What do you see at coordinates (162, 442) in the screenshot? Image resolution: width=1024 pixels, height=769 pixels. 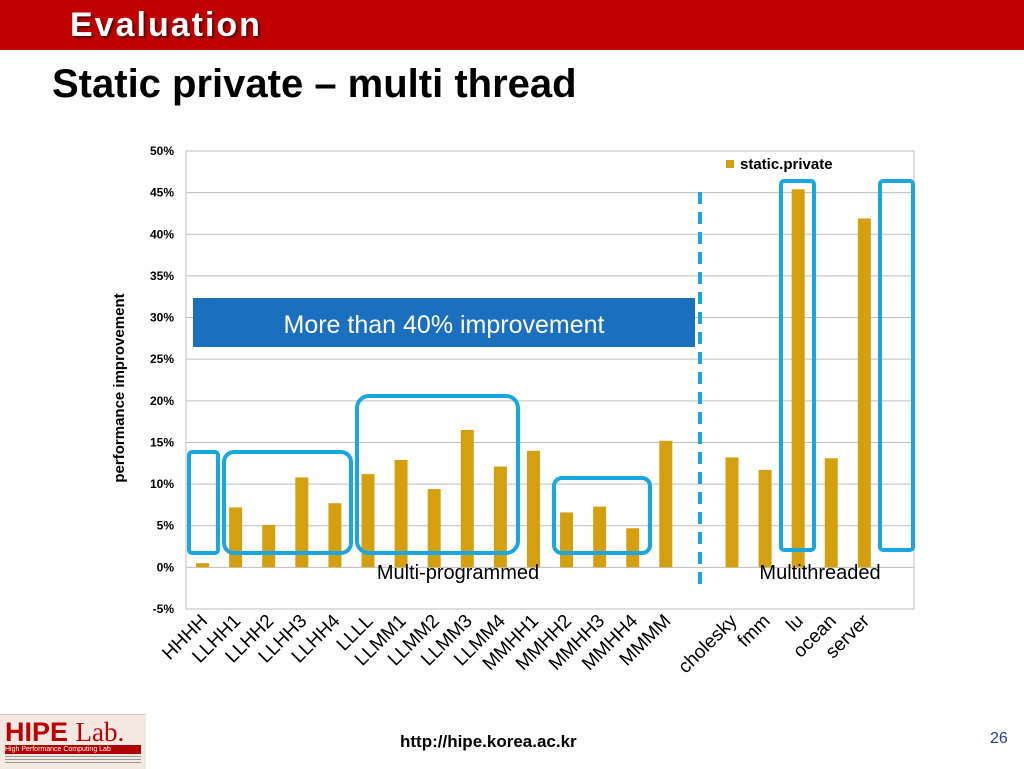 I see `y-tick-label: 15%` at bounding box center [162, 442].